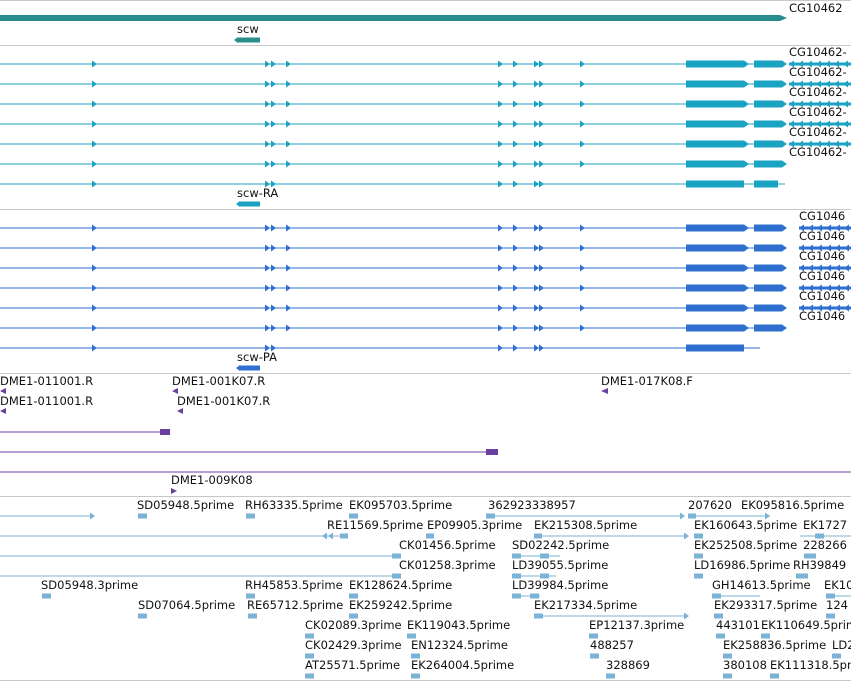 This screenshot has height=681, width=851. I want to click on est-label: CK02429.3prime, so click(353, 645).